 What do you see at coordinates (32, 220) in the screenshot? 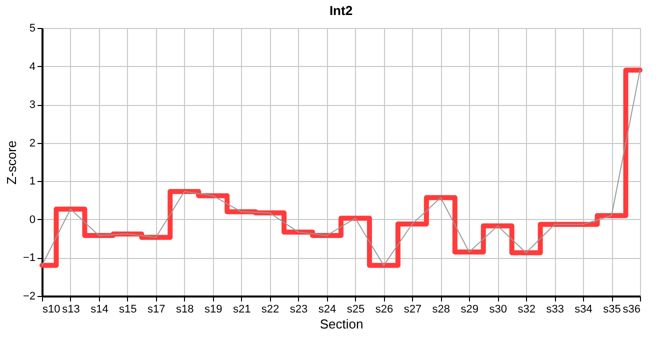
I see `y-tick-label: 0` at bounding box center [32, 220].